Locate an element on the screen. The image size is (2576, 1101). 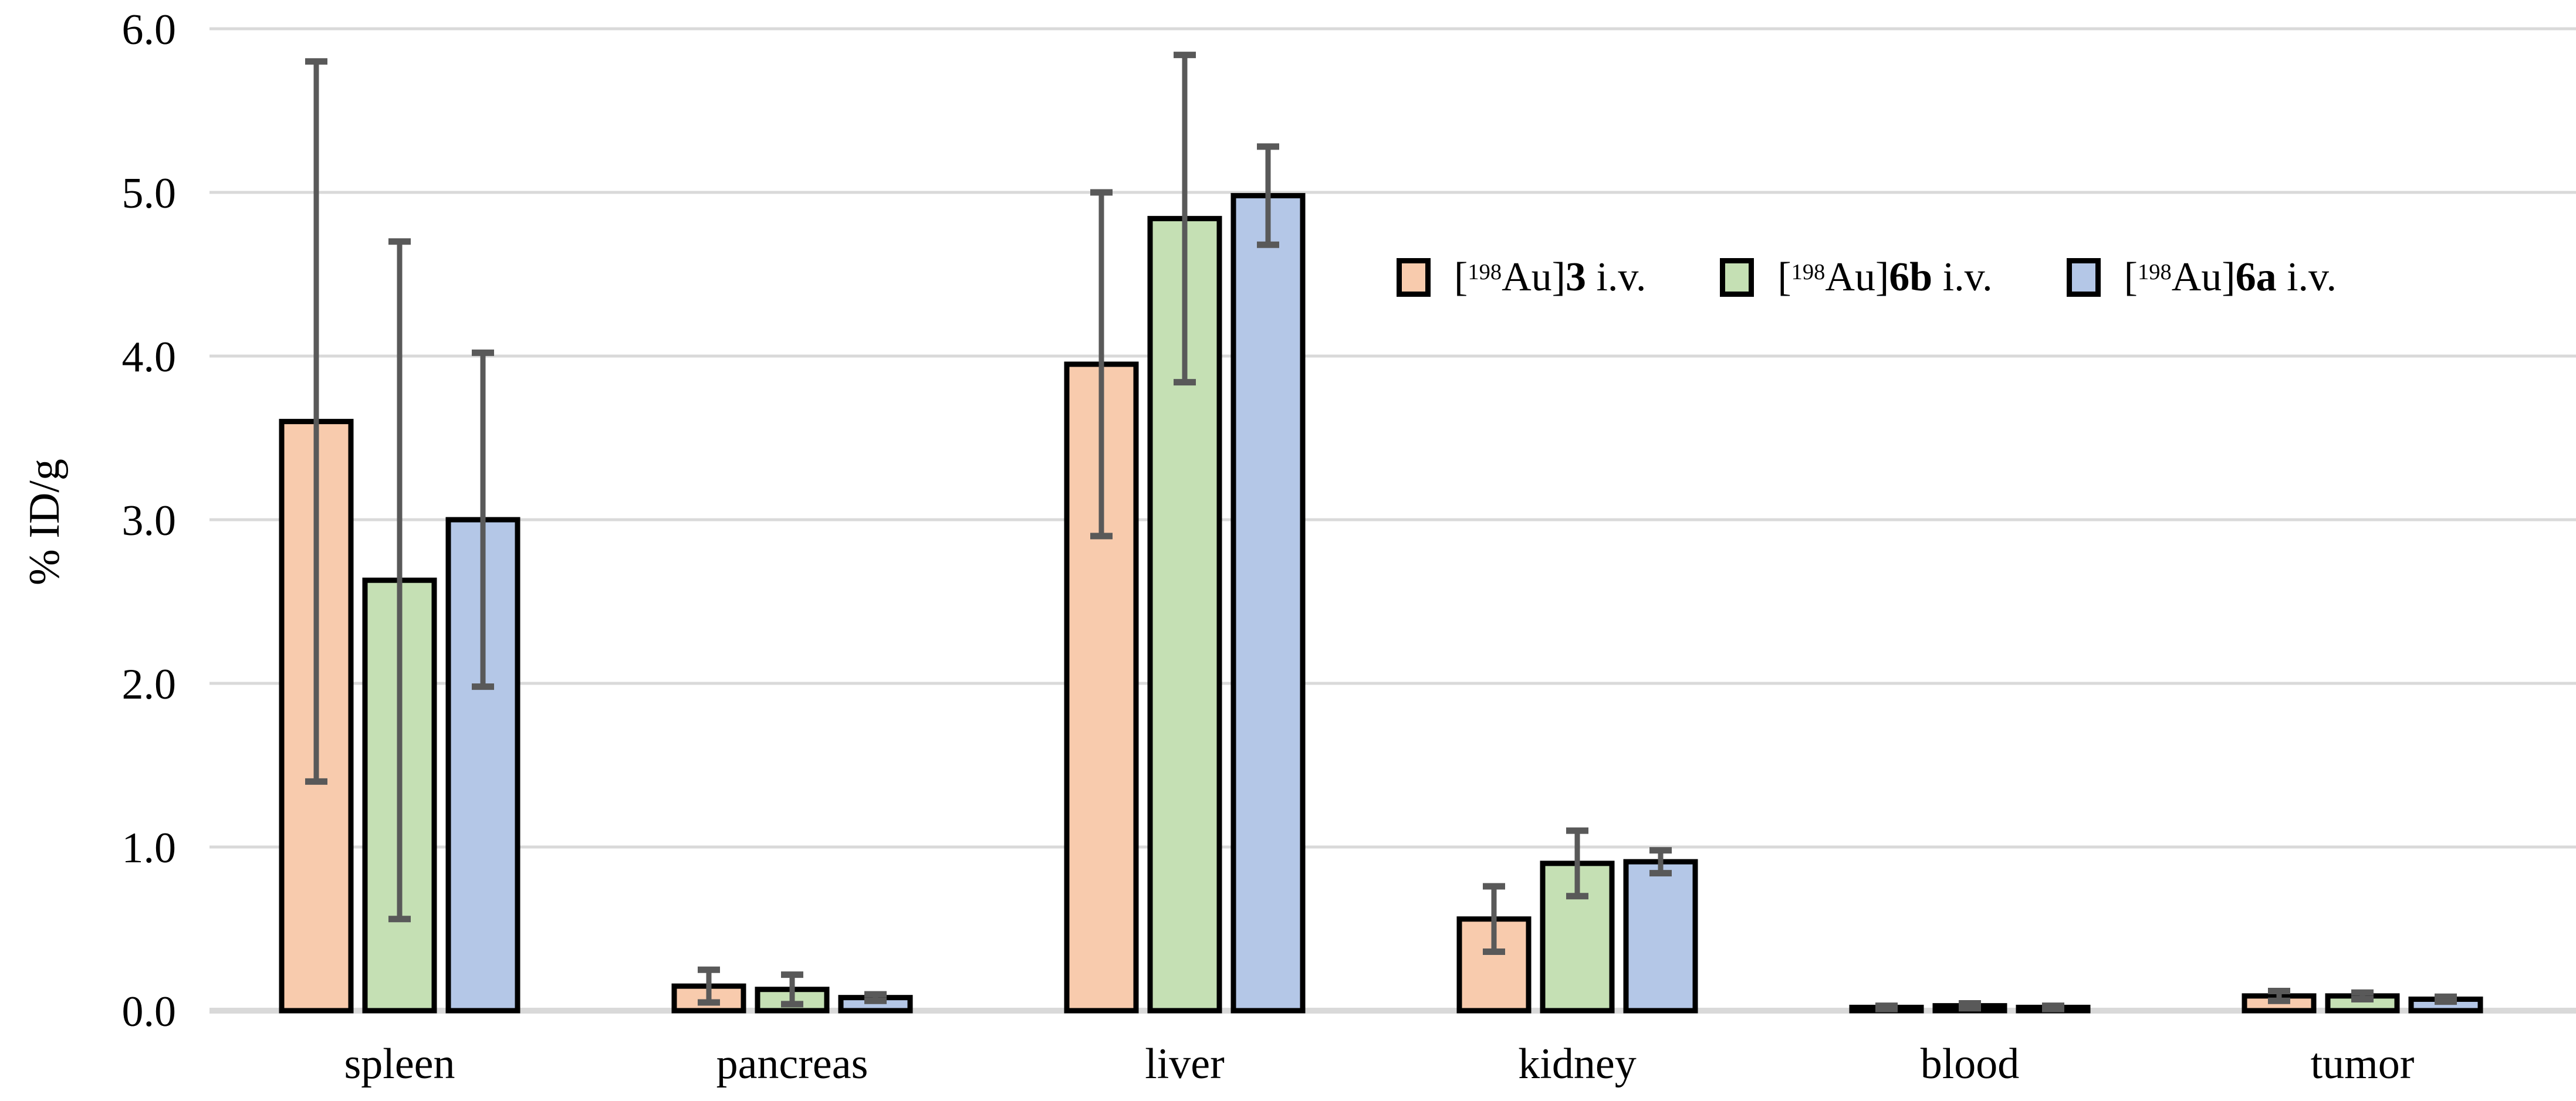
y-tick-label-0.0: 0.0 is located at coordinates (149, 1012).